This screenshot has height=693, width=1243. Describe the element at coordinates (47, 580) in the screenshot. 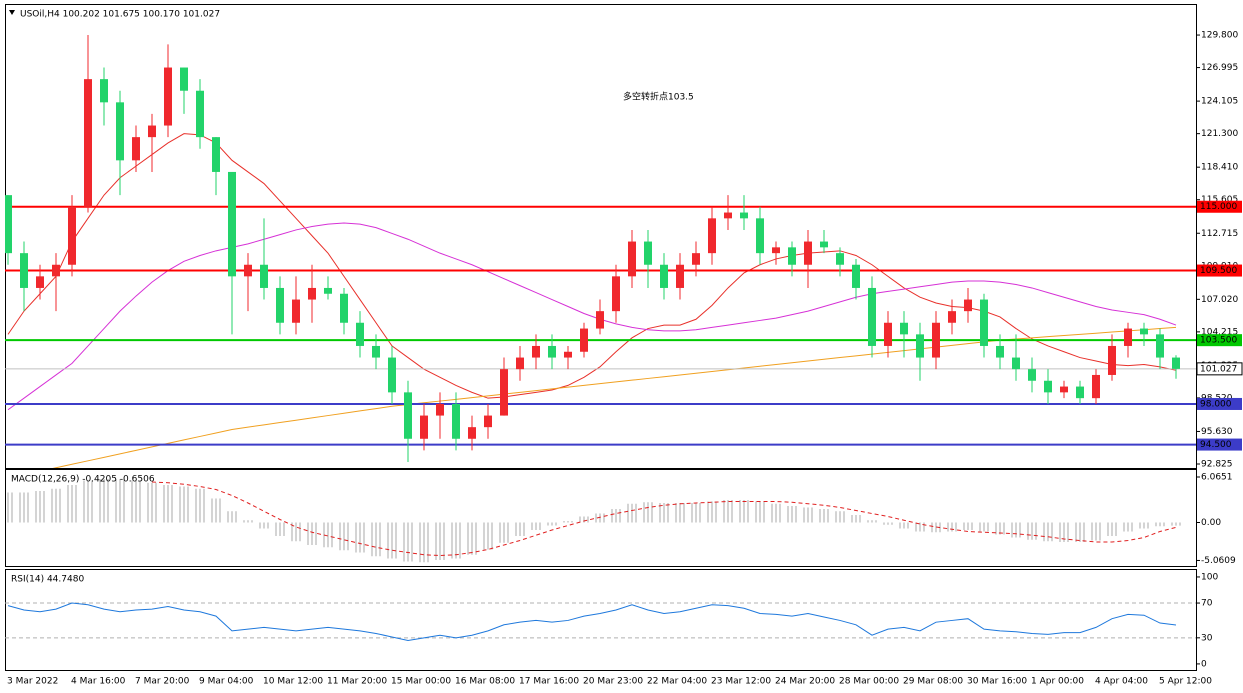

I see `indicator-title: RSI(14) 44.7480` at that location.